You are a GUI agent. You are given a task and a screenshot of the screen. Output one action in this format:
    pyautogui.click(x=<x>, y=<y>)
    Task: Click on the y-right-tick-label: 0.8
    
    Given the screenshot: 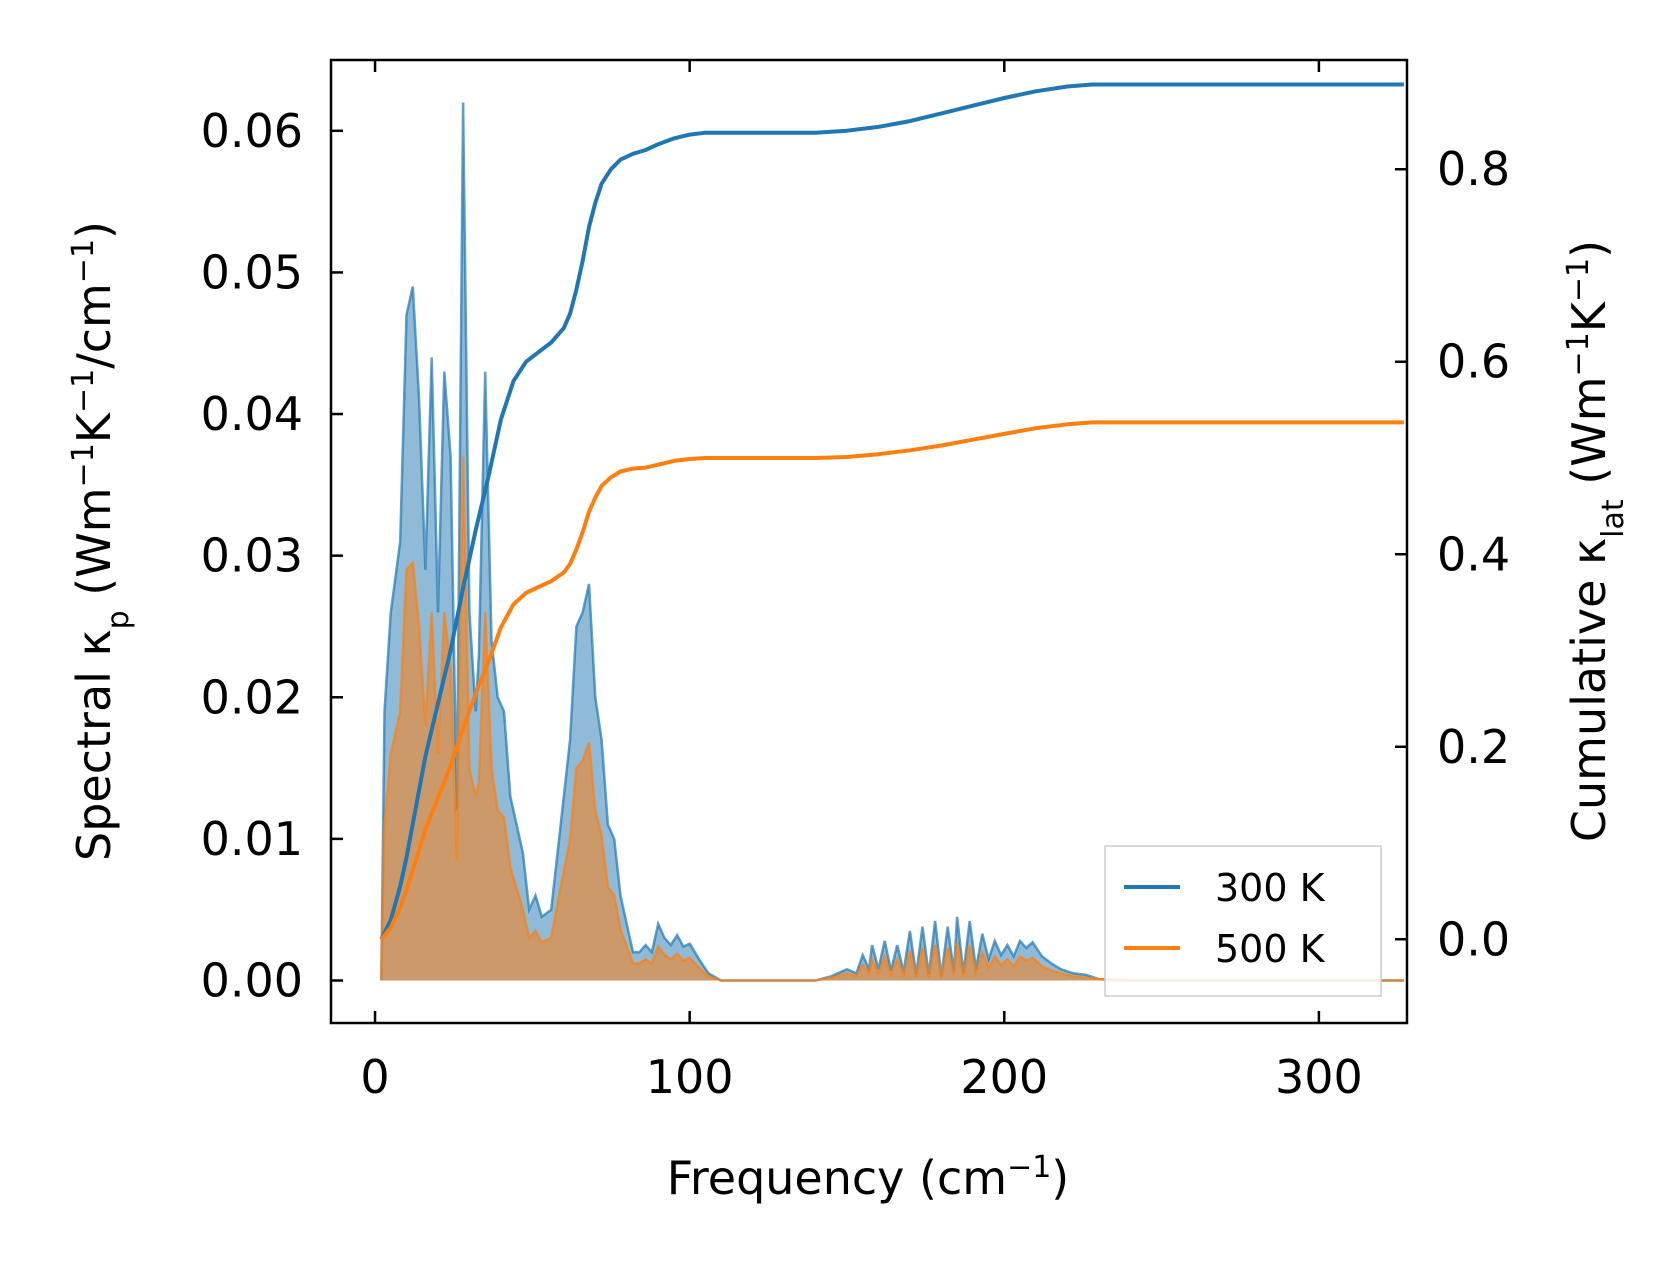 What is the action you would take?
    pyautogui.click(x=1473, y=169)
    